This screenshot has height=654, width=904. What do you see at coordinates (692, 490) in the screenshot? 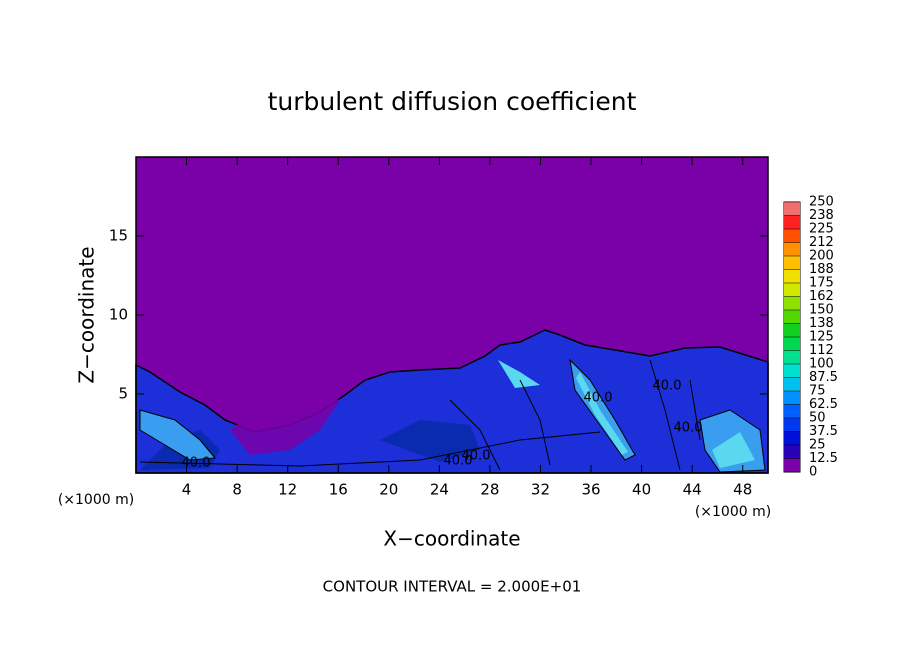
I see `x-tick-label: 44` at bounding box center [692, 490].